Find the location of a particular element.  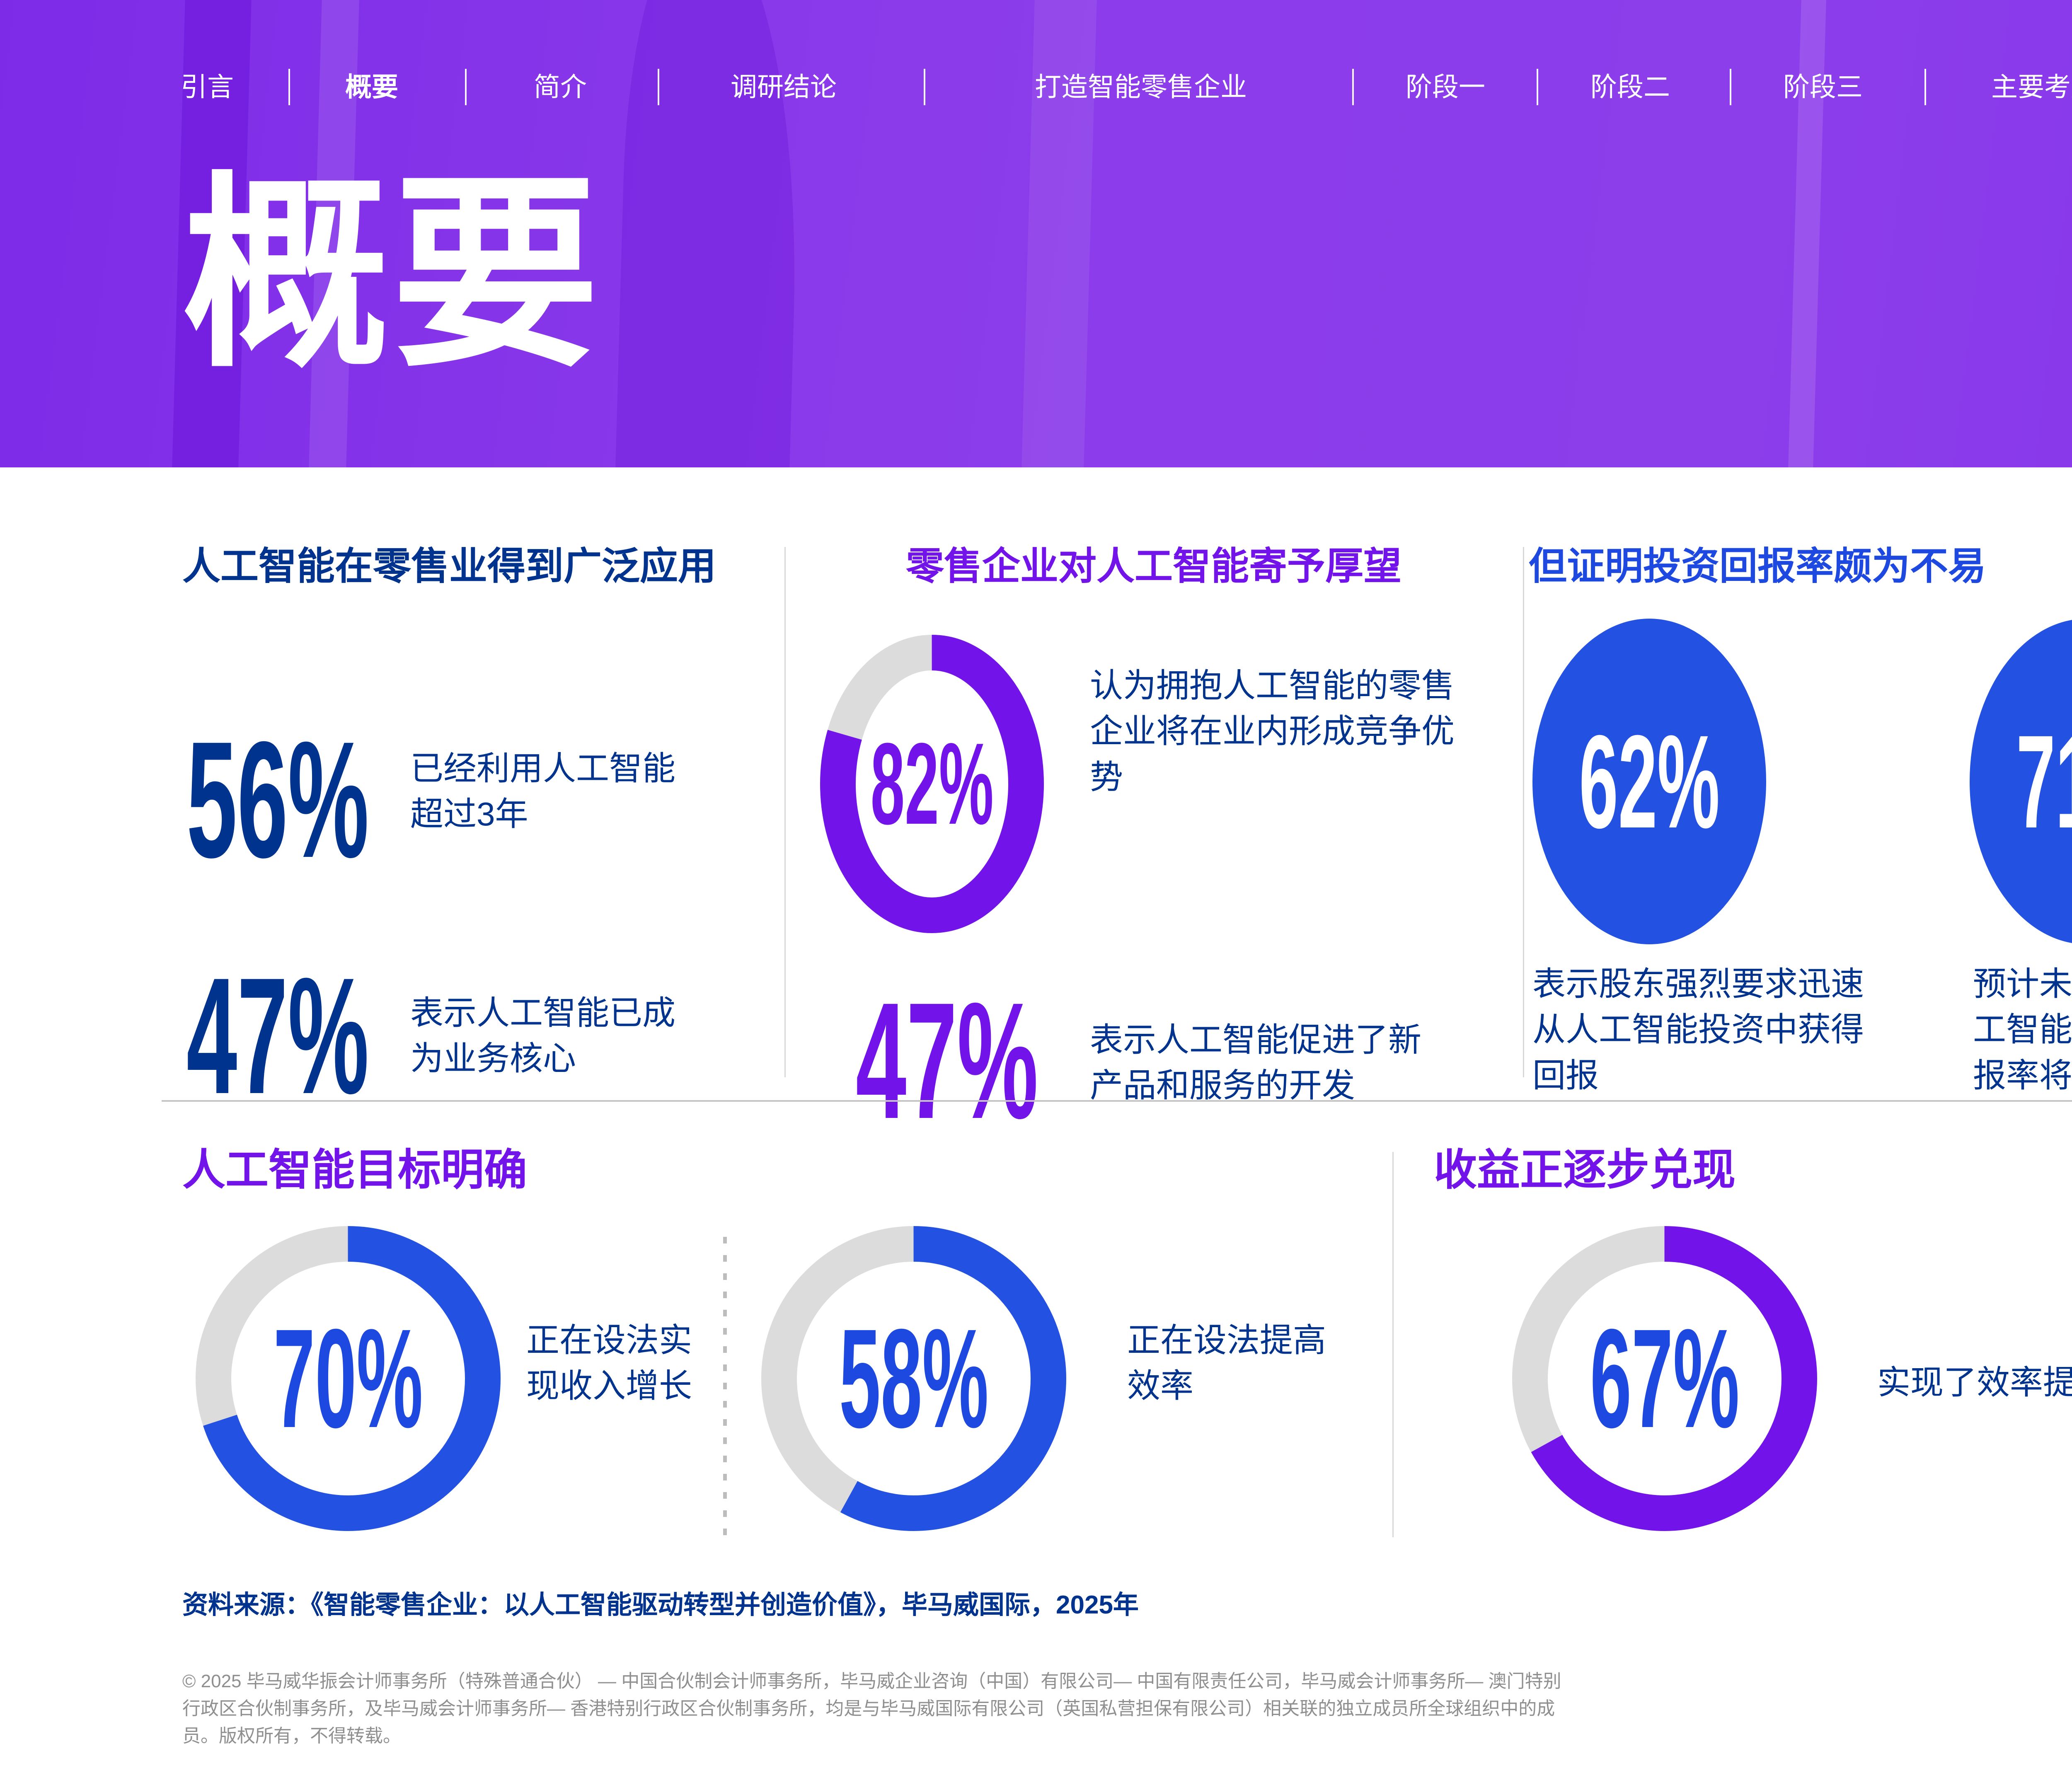

donut-desc: 实现了效率提升 is located at coordinates (1974, 1382).